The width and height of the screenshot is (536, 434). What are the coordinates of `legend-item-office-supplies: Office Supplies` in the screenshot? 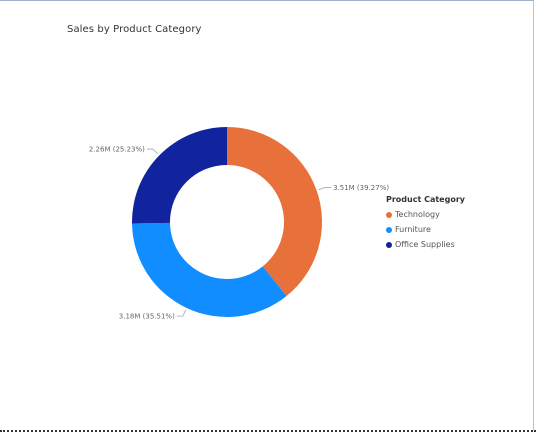 It's located at (425, 244).